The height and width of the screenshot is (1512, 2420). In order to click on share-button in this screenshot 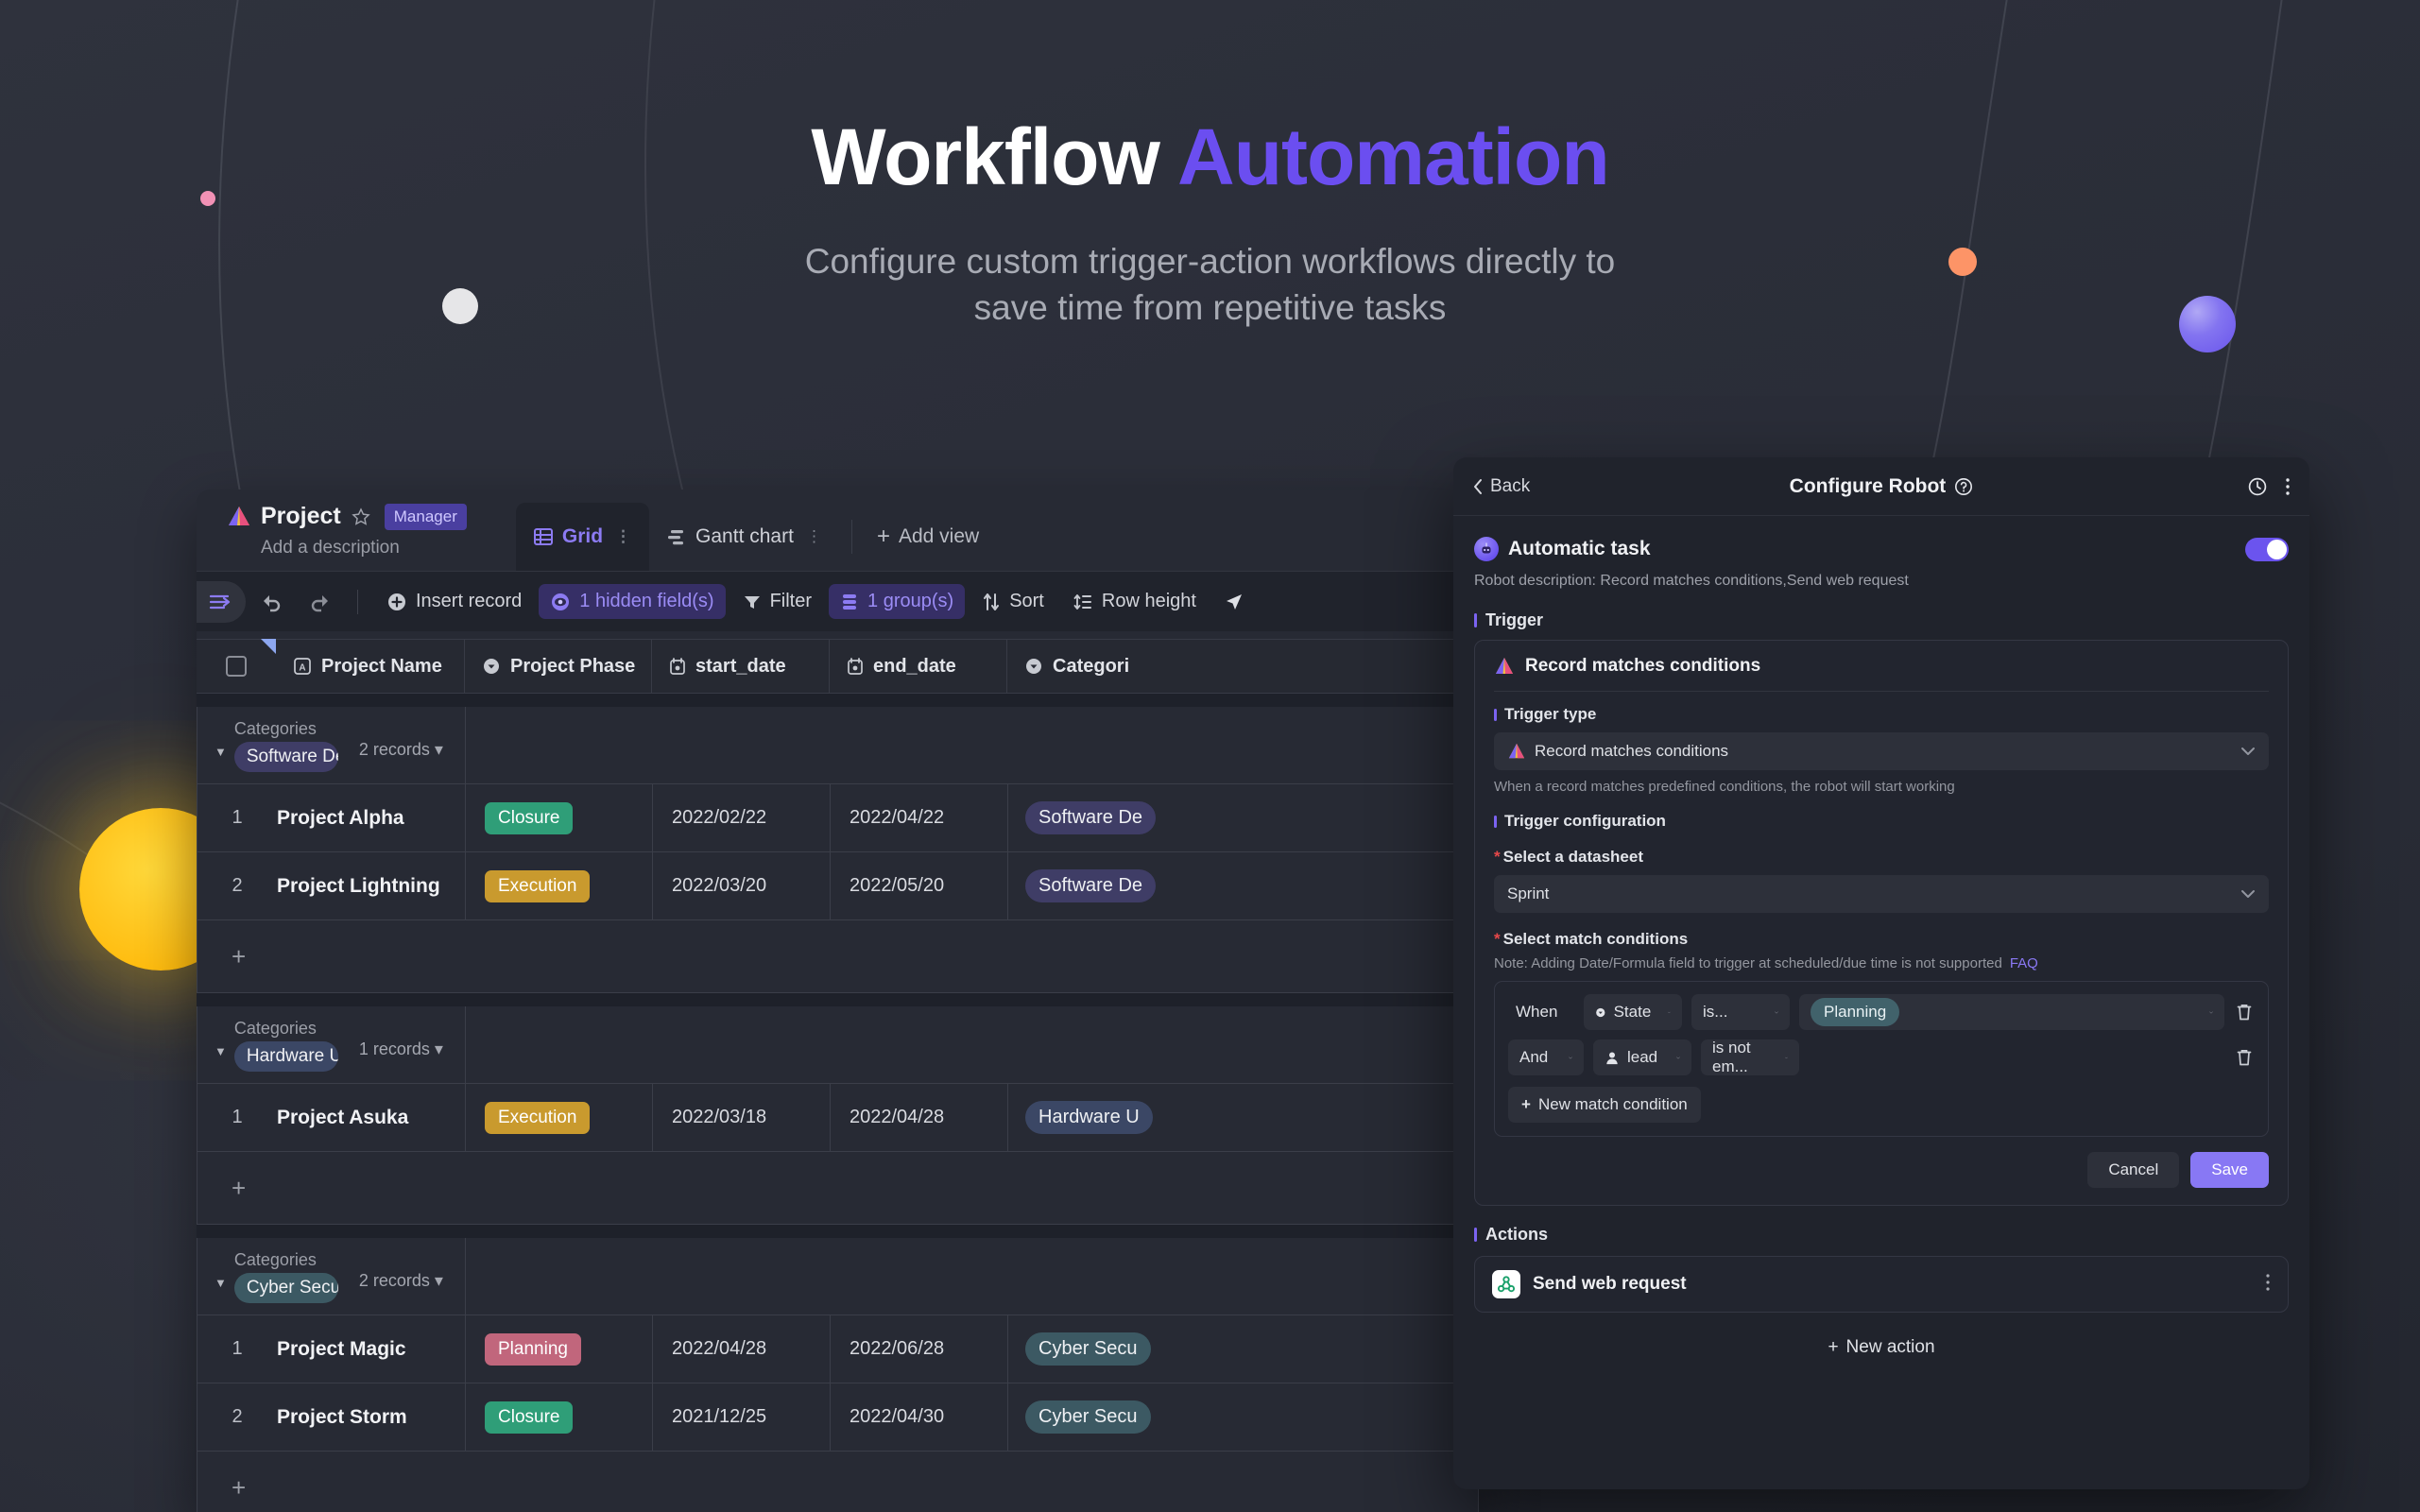, I will do `click(1234, 602)`.